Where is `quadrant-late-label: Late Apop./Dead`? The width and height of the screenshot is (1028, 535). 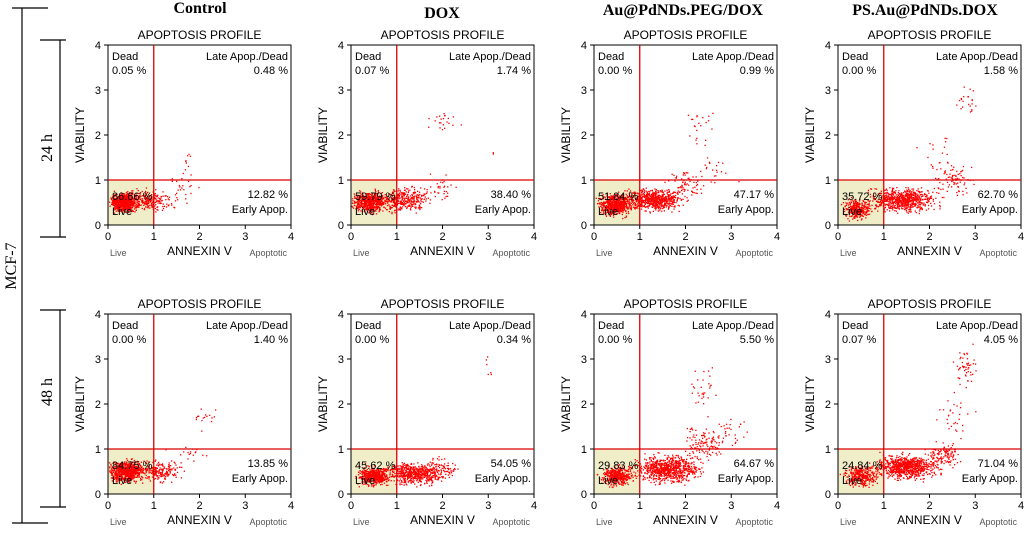
quadrant-late-label: Late Apop./Dead is located at coordinates (977, 57).